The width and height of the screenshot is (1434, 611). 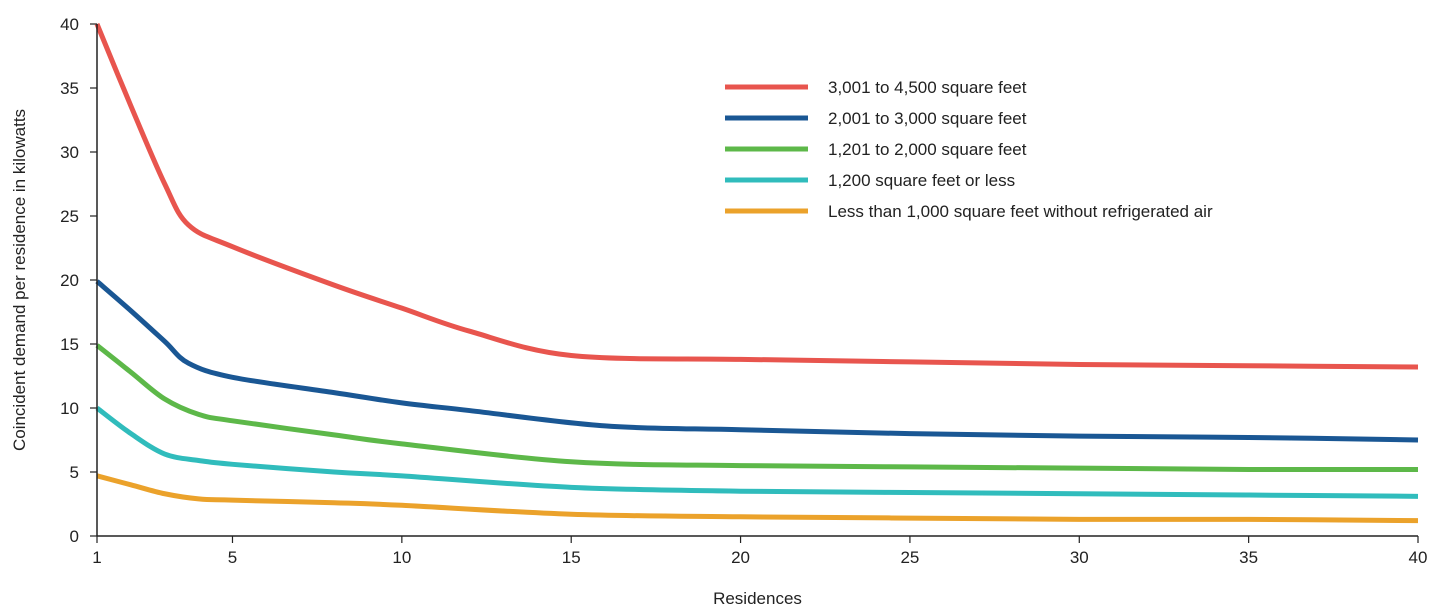 What do you see at coordinates (921, 180) in the screenshot?
I see `legend-label: 1,200 square feet or less` at bounding box center [921, 180].